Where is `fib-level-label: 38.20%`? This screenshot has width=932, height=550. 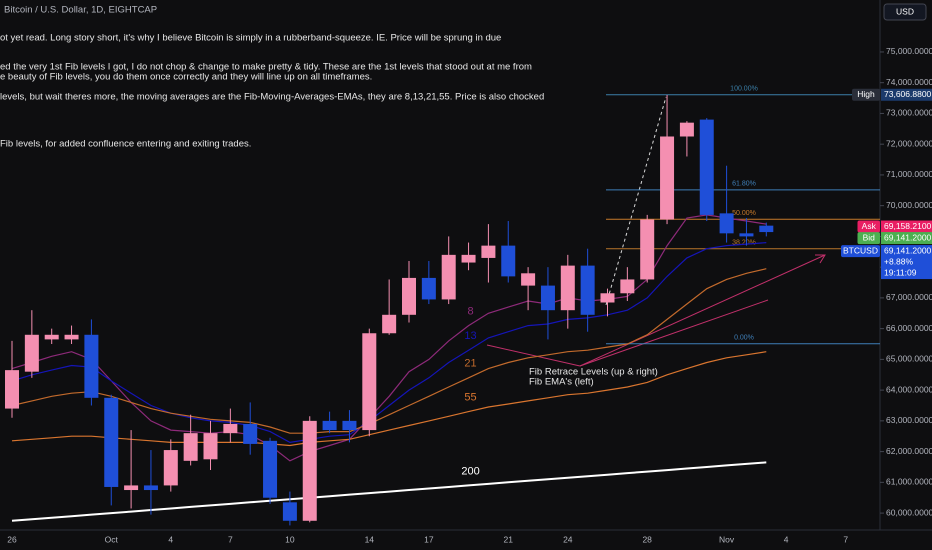
fib-level-label: 38.20% is located at coordinates (744, 243).